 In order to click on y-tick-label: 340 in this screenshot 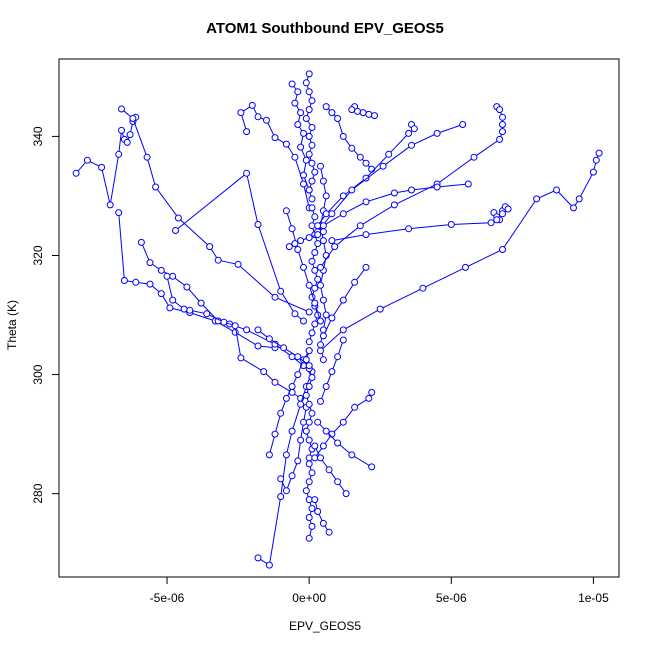, I will do `click(38, 136)`.